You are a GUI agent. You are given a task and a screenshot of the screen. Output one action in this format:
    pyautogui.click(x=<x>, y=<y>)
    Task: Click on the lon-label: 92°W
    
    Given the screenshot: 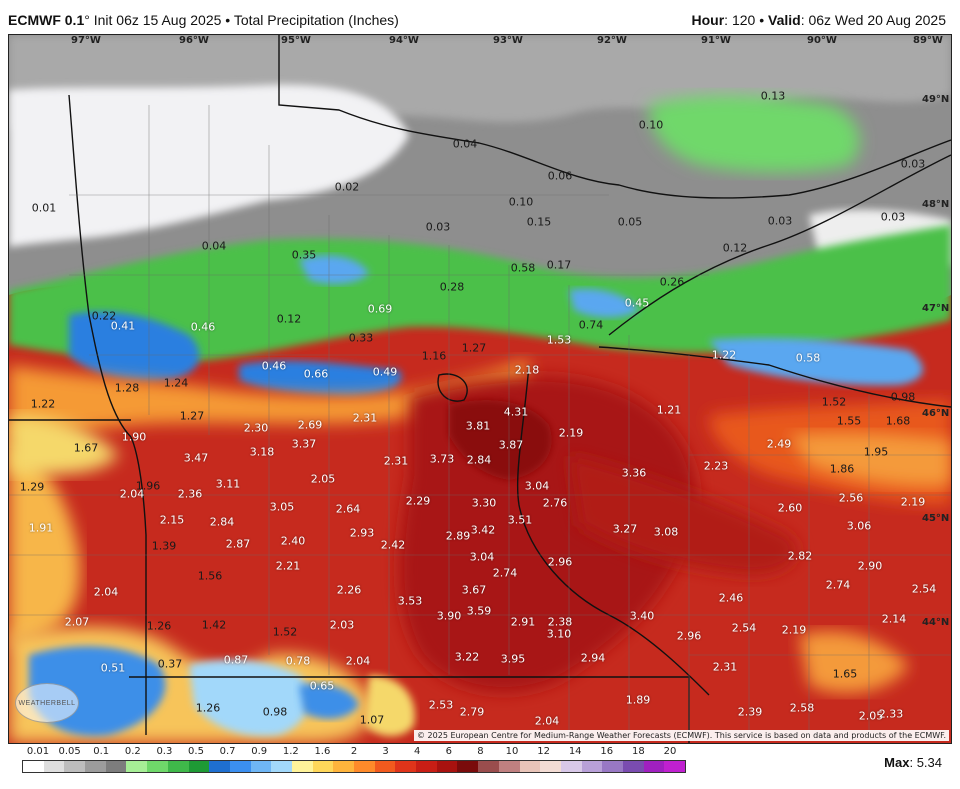 What is the action you would take?
    pyautogui.click(x=612, y=40)
    